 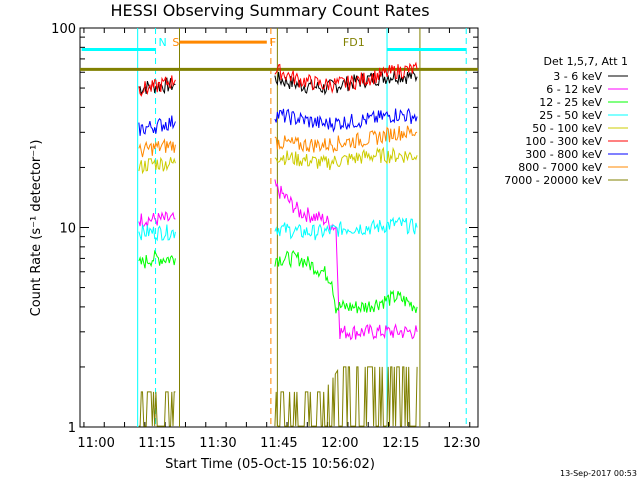 I want to click on legend-entry-label: 7000 - 20000 keV, so click(x=553, y=180).